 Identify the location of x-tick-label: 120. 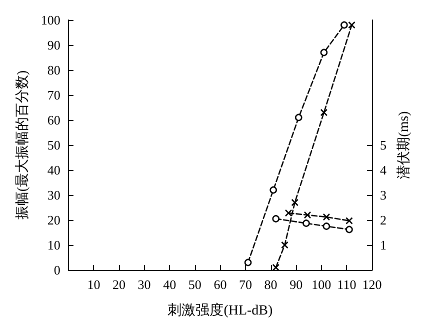
(372, 284).